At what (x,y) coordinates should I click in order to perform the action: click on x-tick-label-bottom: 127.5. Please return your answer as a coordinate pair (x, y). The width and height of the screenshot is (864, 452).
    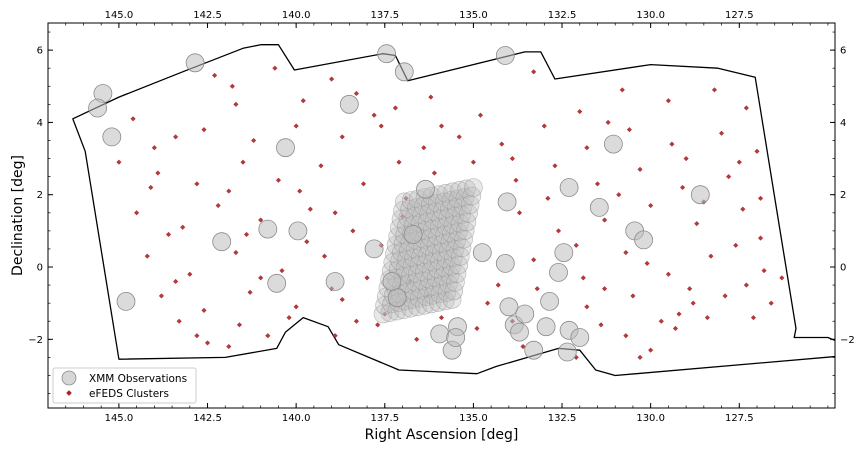
    Looking at the image, I should click on (739, 418).